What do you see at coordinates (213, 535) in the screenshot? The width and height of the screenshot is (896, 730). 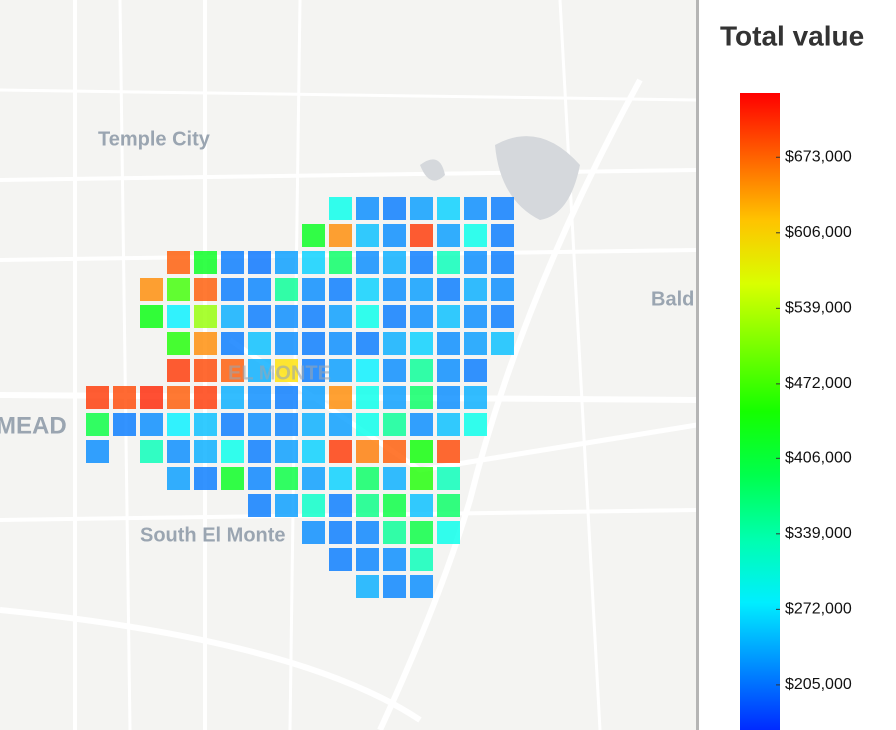 I see `place-label: South El Monte` at bounding box center [213, 535].